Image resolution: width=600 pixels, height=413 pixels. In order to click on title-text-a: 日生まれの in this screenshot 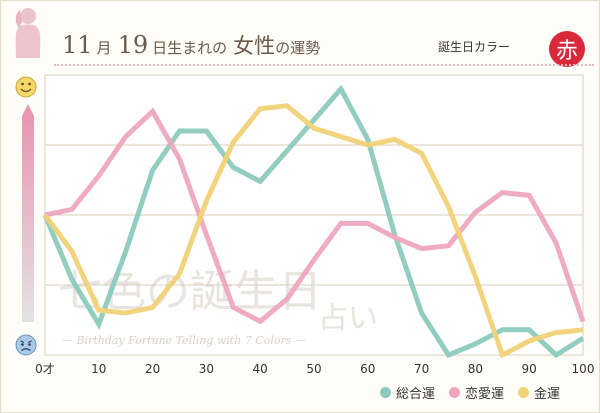, I will do `click(190, 48)`.